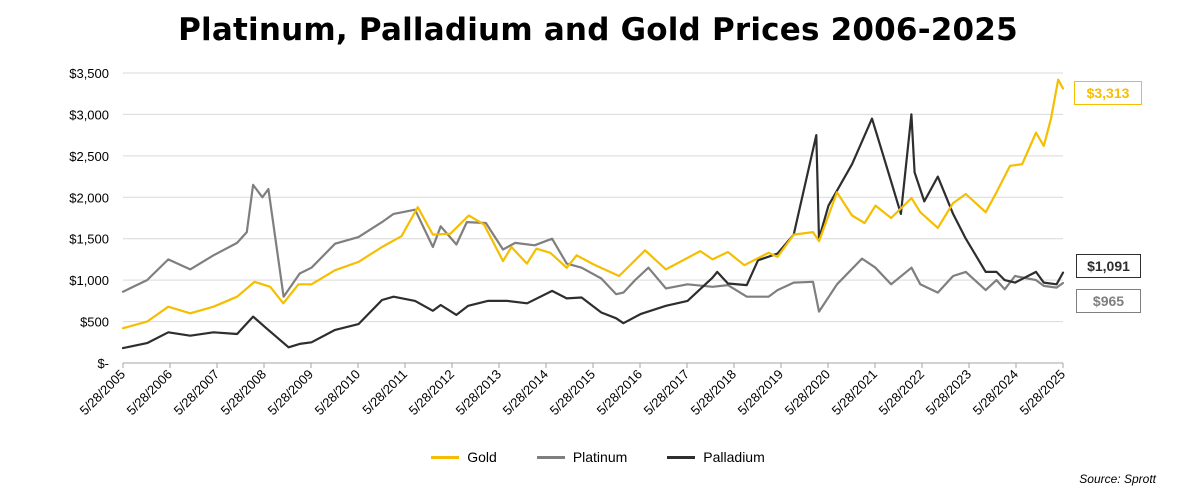 This screenshot has width=1196, height=498. I want to click on y-tick-label: $3,500, so click(89, 73).